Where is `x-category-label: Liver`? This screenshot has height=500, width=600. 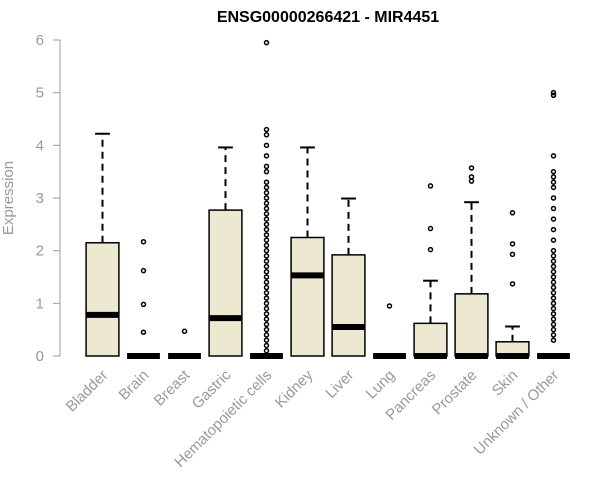 x-category-label: Liver is located at coordinates (339, 384).